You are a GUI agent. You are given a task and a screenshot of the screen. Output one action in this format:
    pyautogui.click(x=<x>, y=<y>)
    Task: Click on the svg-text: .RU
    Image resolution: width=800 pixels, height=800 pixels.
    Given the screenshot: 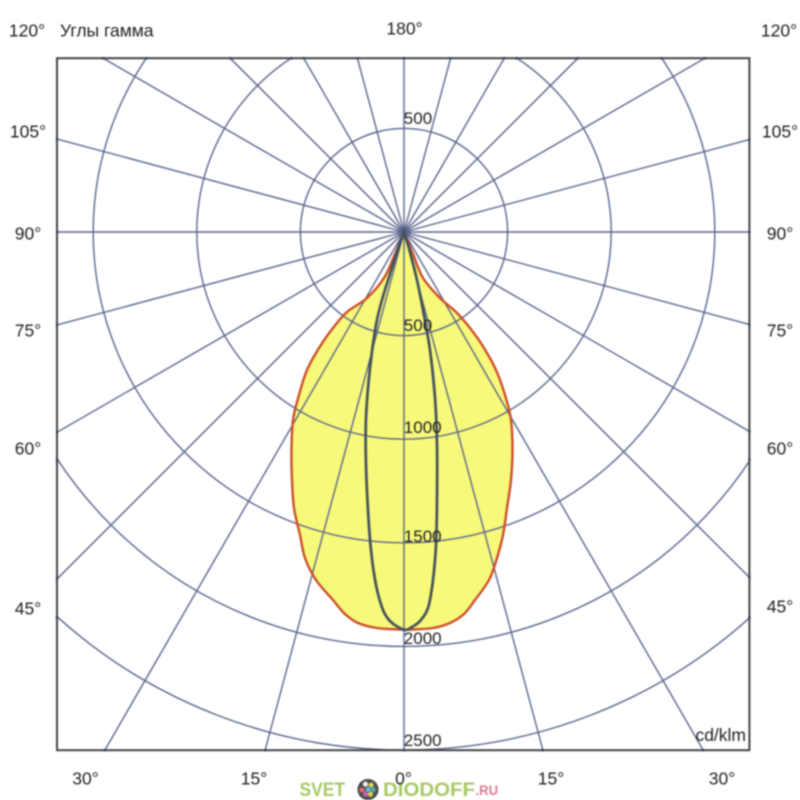 What is the action you would take?
    pyautogui.click(x=487, y=790)
    